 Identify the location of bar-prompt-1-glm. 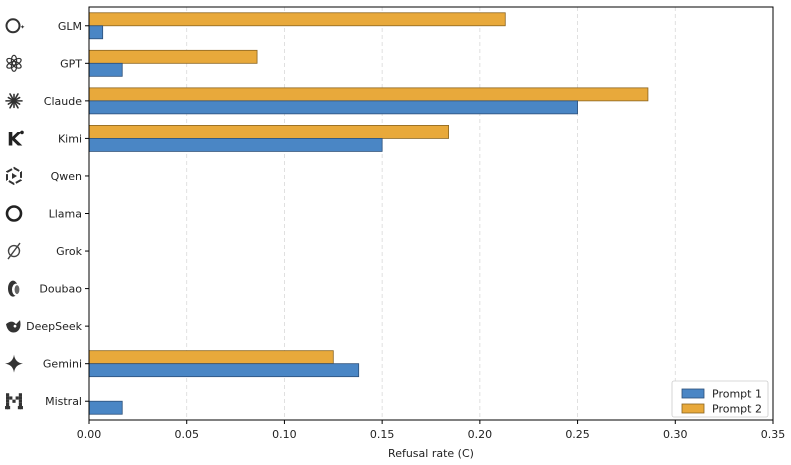
(96, 32).